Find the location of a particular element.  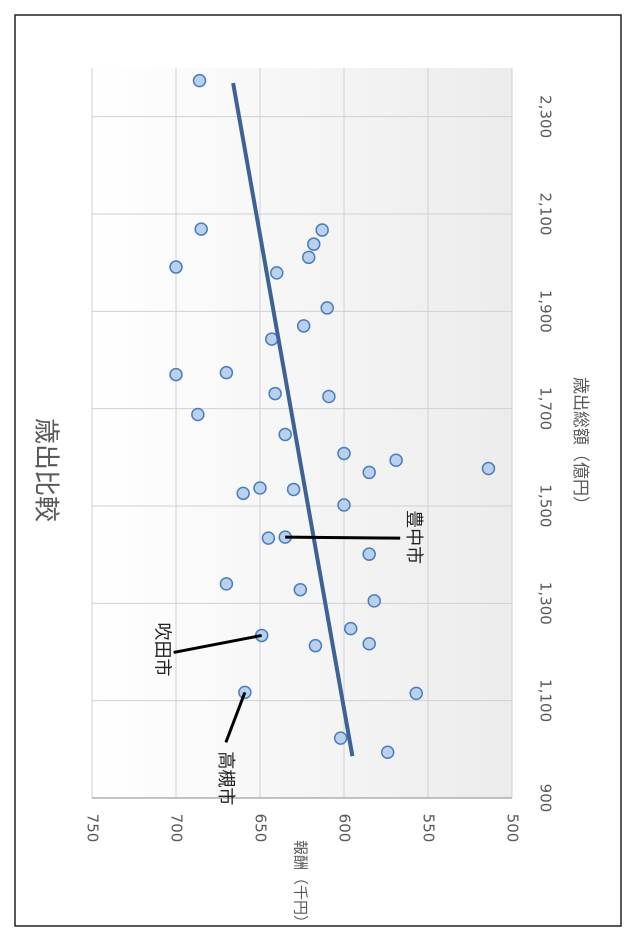

x-tick-label: 900 is located at coordinates (546, 798).